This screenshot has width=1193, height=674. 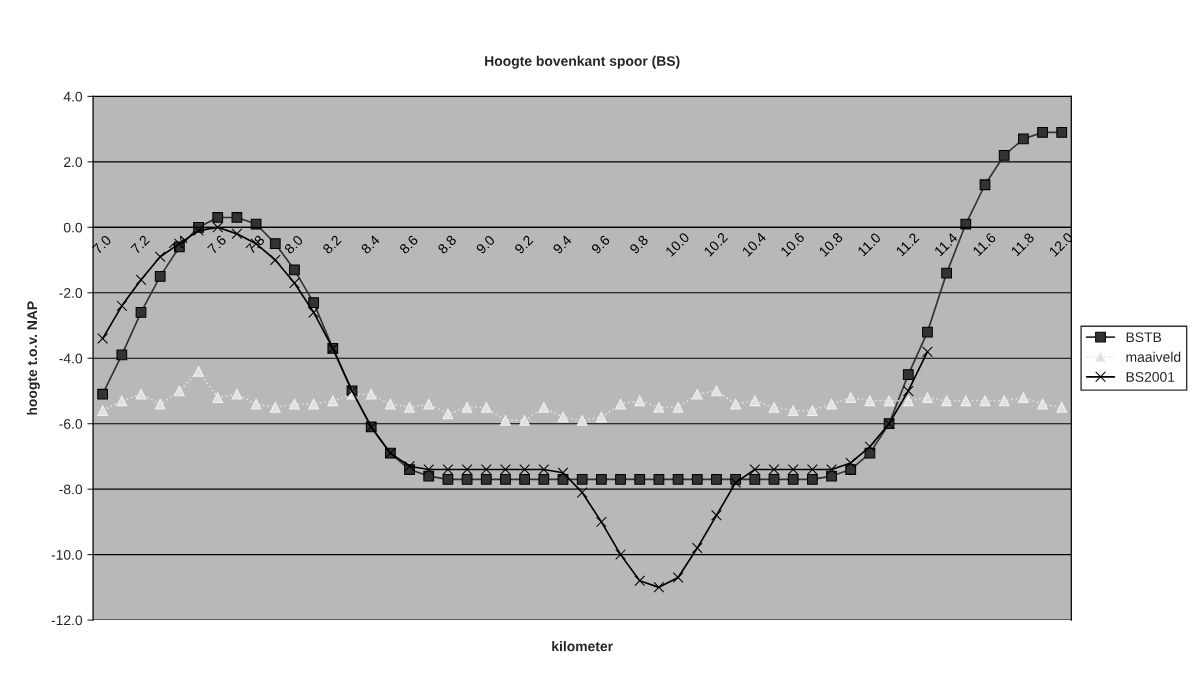 What do you see at coordinates (140, 244) in the screenshot?
I see `x-tick-label: 7.2` at bounding box center [140, 244].